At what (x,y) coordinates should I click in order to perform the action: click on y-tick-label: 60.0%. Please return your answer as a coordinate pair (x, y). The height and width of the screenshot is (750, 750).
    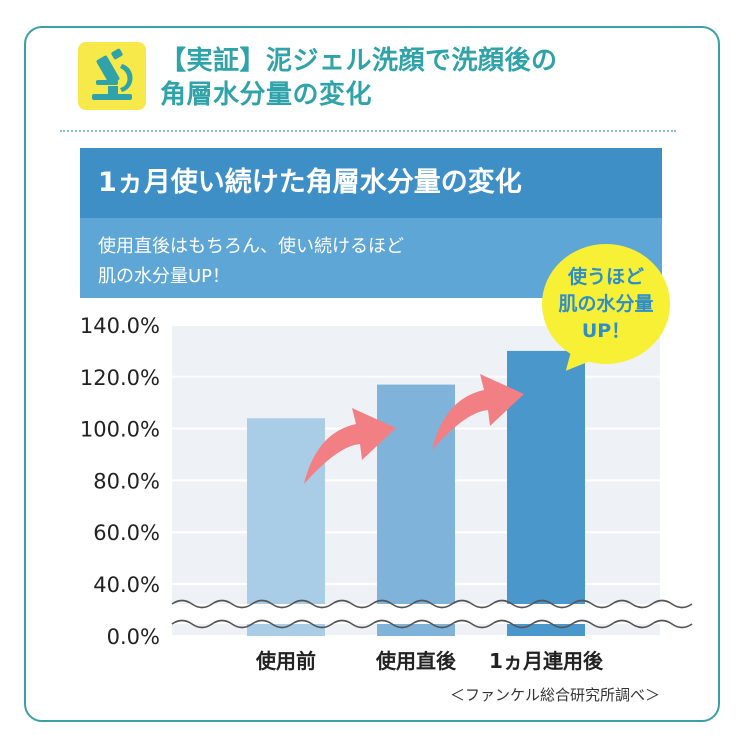
    Looking at the image, I should click on (126, 533).